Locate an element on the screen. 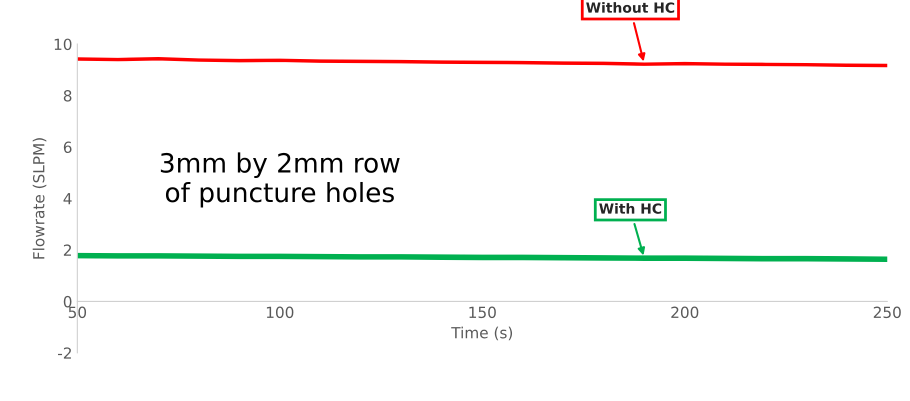 The height and width of the screenshot is (401, 910). text: With HC is located at coordinates (630, 208).